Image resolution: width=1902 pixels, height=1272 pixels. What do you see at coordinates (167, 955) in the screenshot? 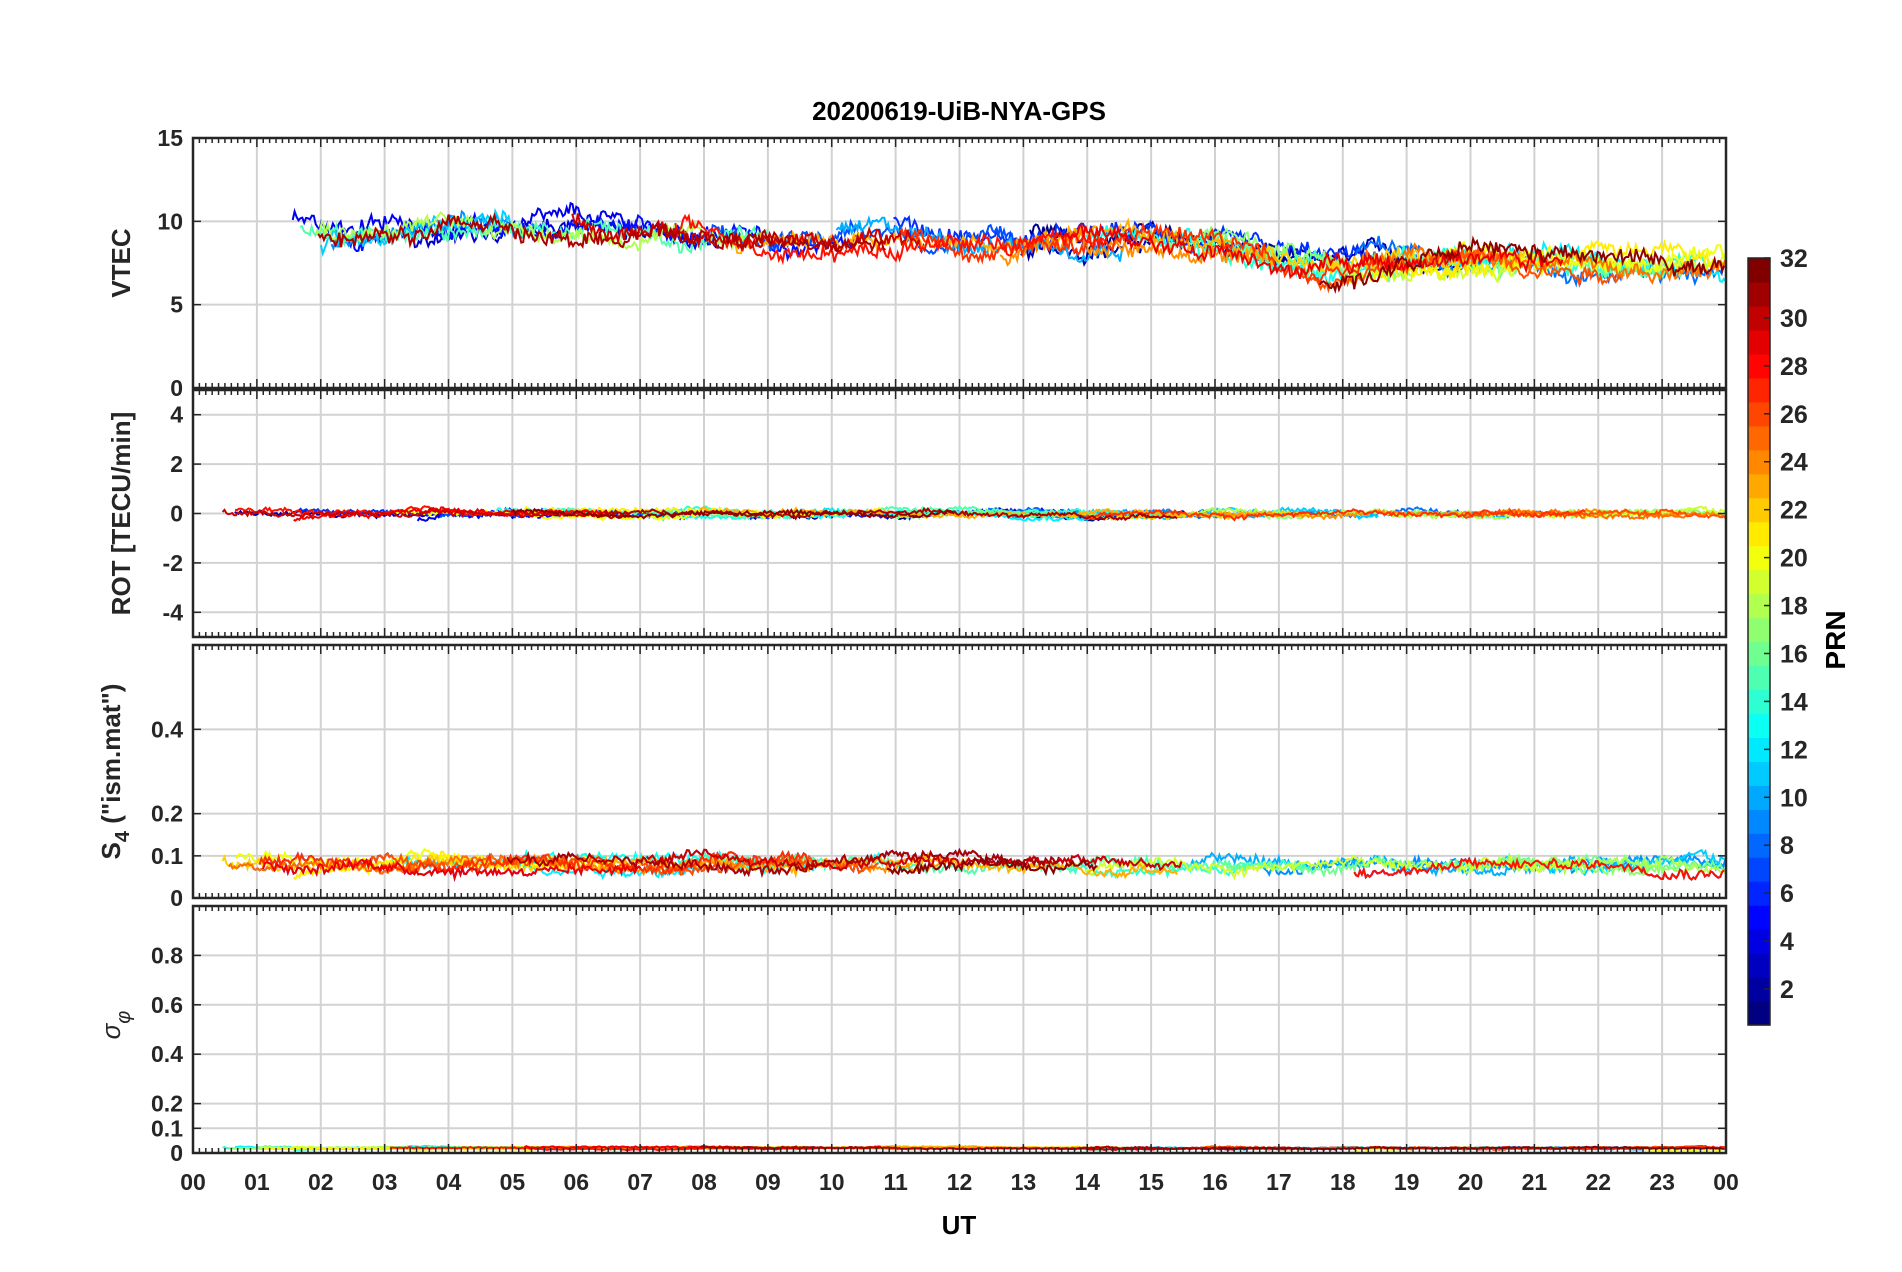
I see `y-tick-label: 0.8` at bounding box center [167, 955].